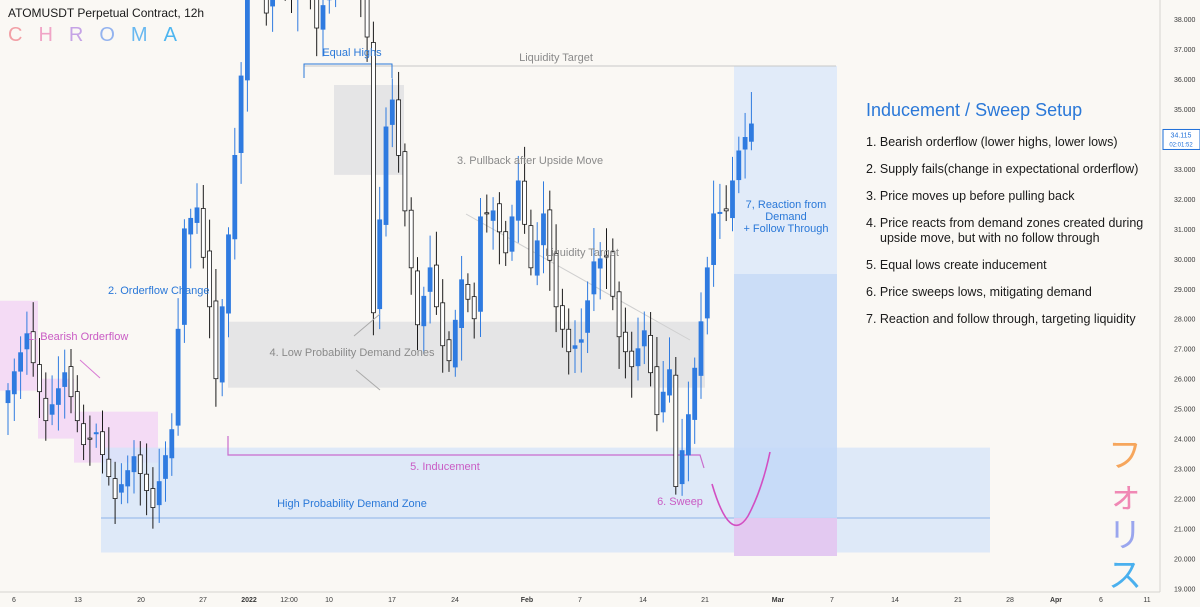  I want to click on y-tick-label: 21.000, so click(1185, 530).